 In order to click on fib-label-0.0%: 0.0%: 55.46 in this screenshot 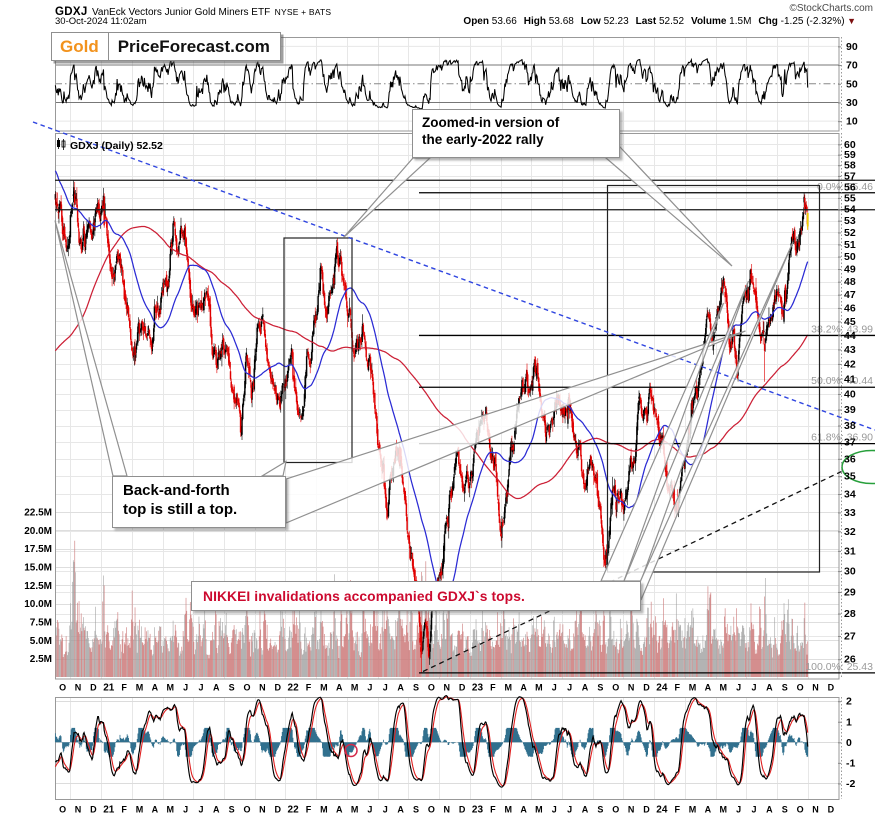, I will do `click(845, 187)`.